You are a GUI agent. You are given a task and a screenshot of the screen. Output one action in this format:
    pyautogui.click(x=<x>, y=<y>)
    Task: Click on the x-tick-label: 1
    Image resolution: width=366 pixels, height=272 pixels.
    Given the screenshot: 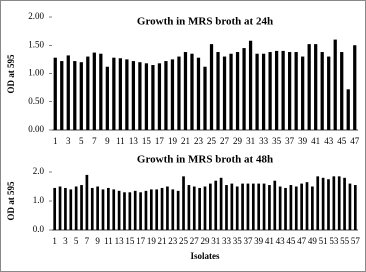 What is the action you would take?
    pyautogui.click(x=55, y=141)
    